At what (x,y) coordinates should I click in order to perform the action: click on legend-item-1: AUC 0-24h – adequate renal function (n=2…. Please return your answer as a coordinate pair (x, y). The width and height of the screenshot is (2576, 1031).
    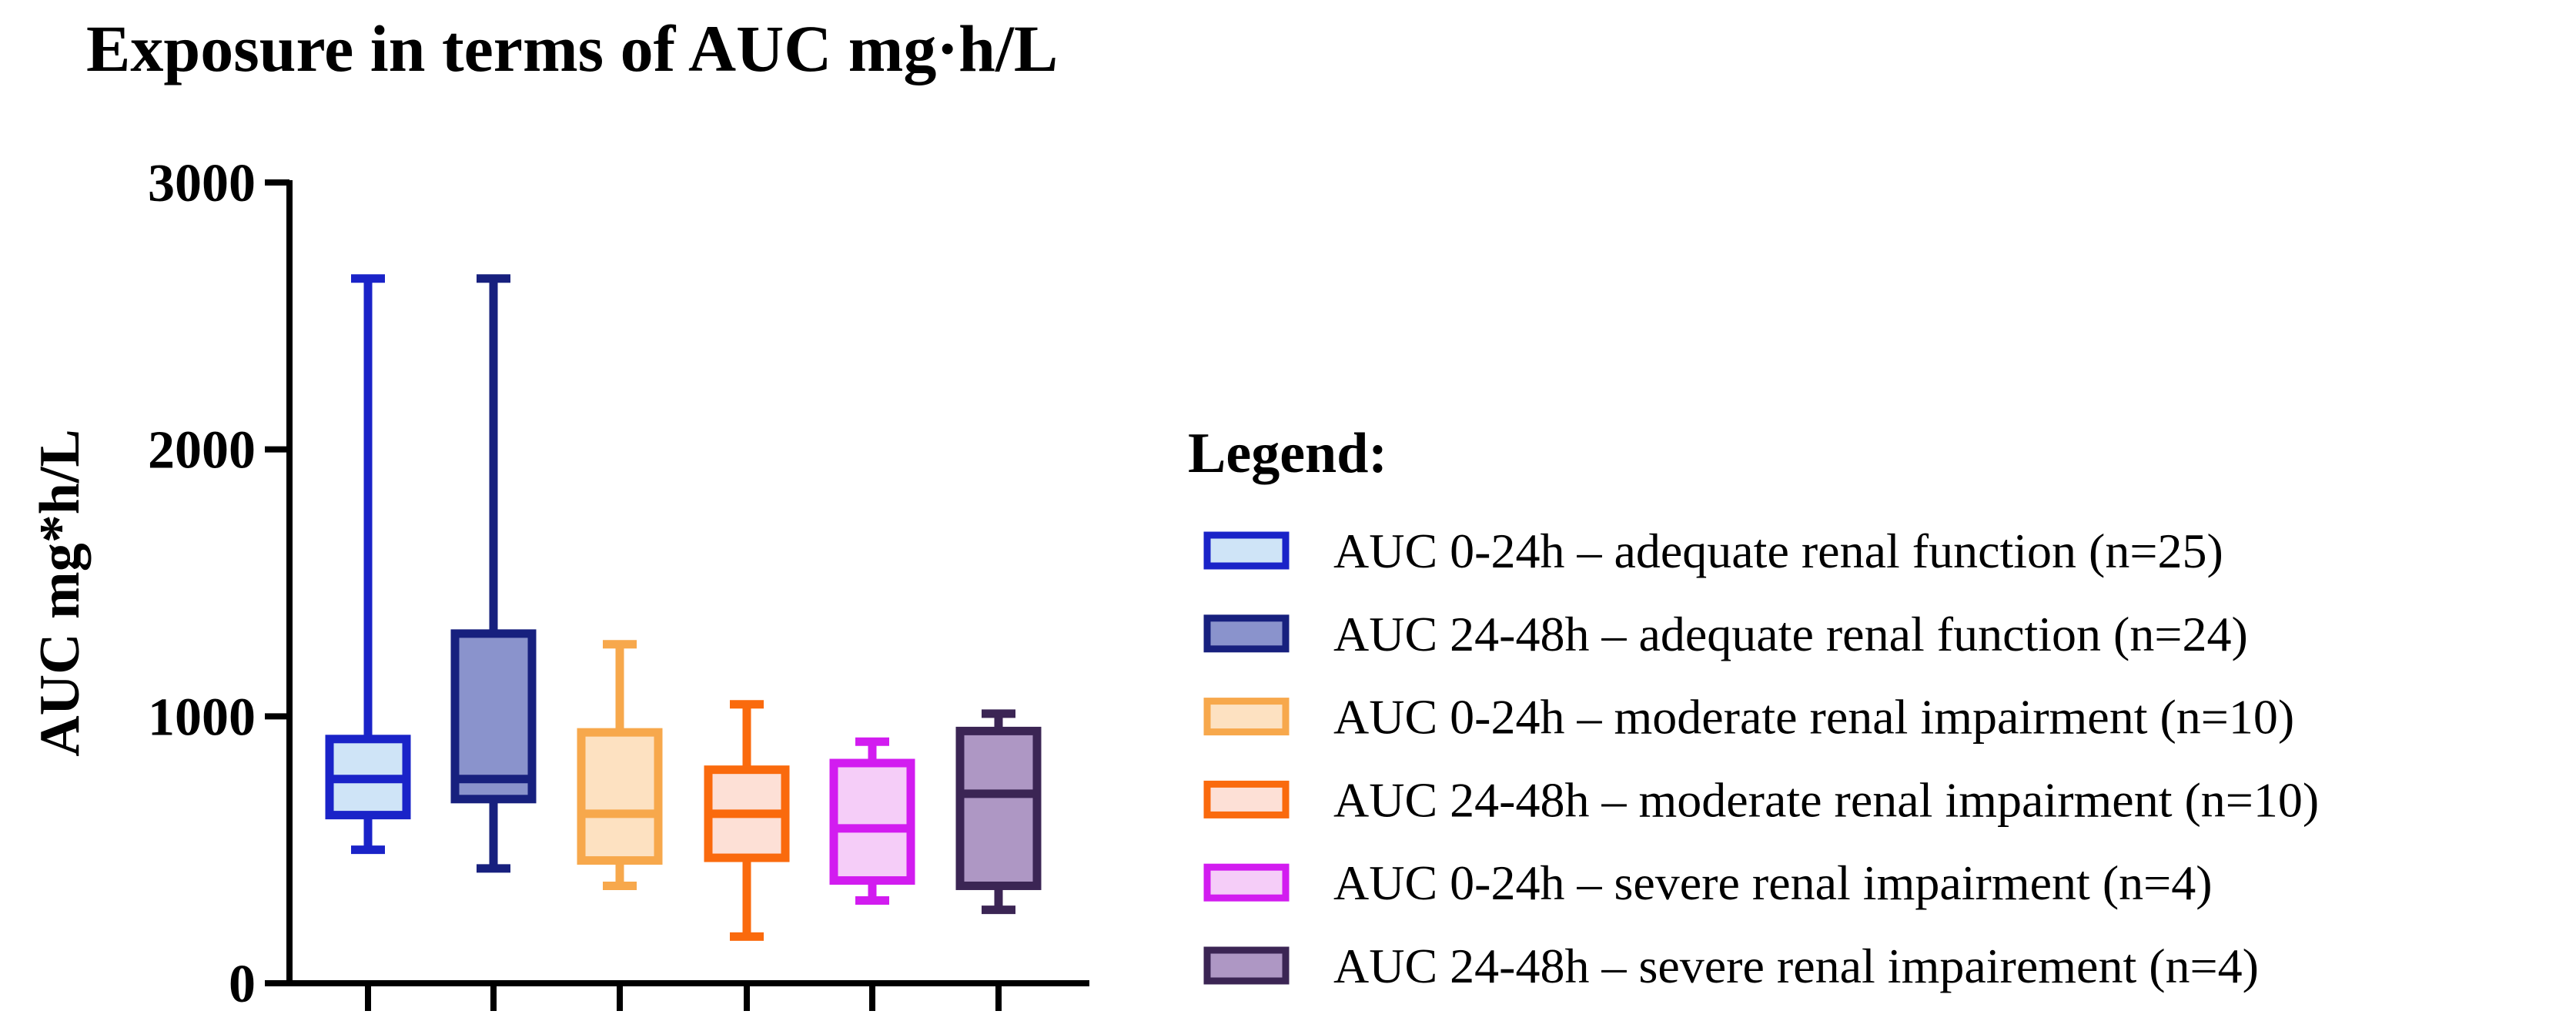
    Looking at the image, I should click on (1713, 551).